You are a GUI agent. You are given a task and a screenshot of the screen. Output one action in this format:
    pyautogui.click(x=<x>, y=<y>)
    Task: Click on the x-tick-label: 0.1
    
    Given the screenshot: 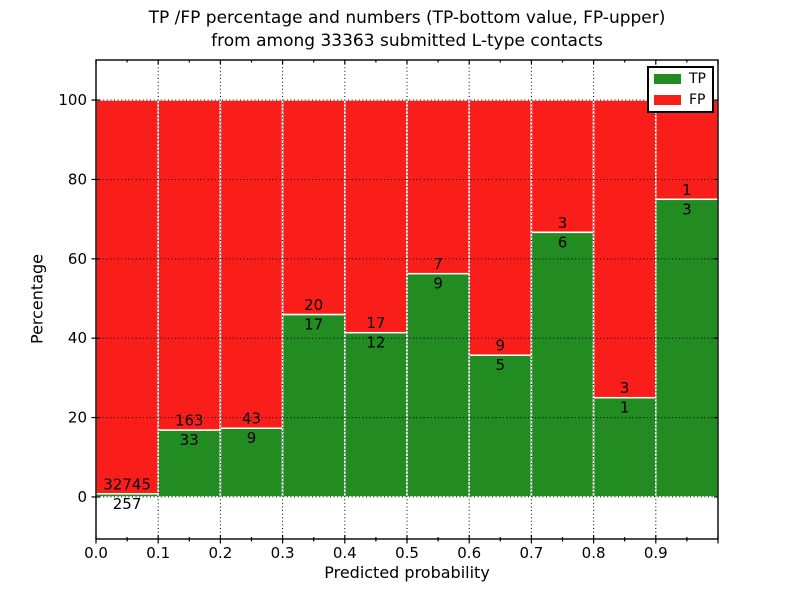 What is the action you would take?
    pyautogui.click(x=158, y=553)
    